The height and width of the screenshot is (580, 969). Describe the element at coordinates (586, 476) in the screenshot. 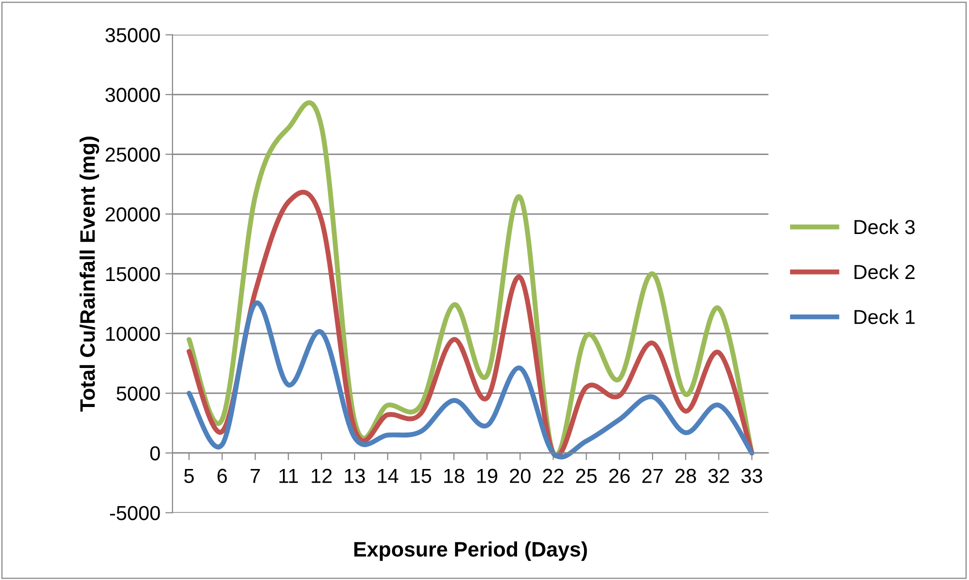

I see `x-tick-label: 25` at that location.